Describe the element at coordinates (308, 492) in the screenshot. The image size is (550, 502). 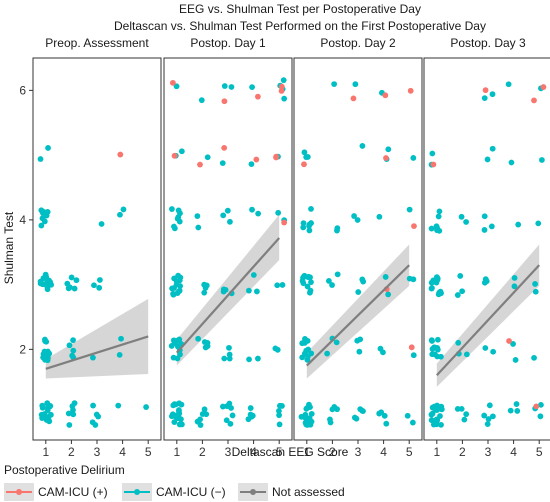
I see `legend-entry-label: Not assessed` at that location.